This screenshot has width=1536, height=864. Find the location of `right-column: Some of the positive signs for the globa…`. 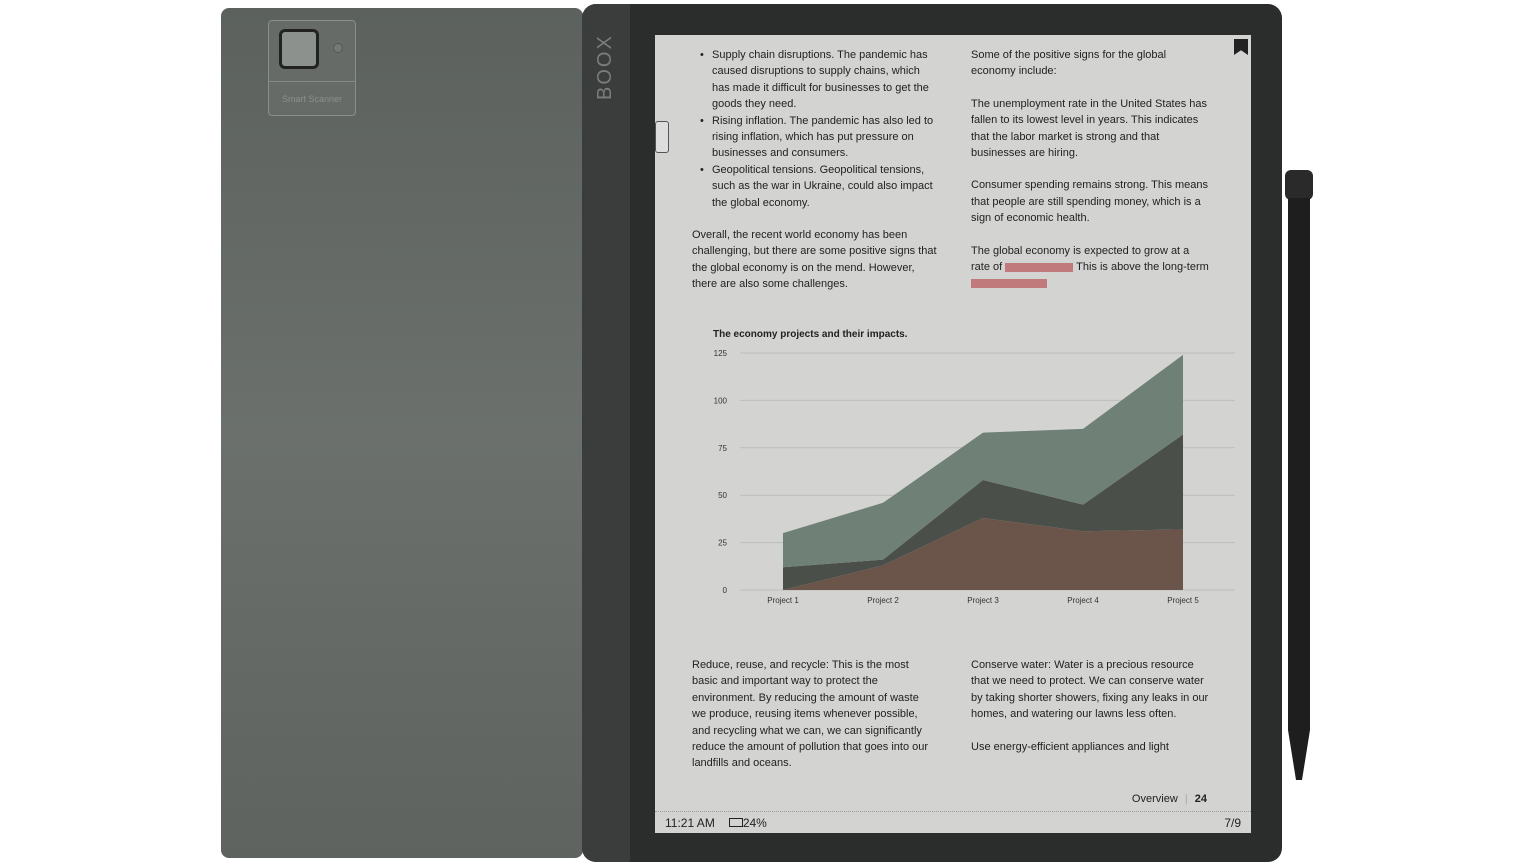

right-column: Some of the positive signs for the globa… is located at coordinates (1091, 177).